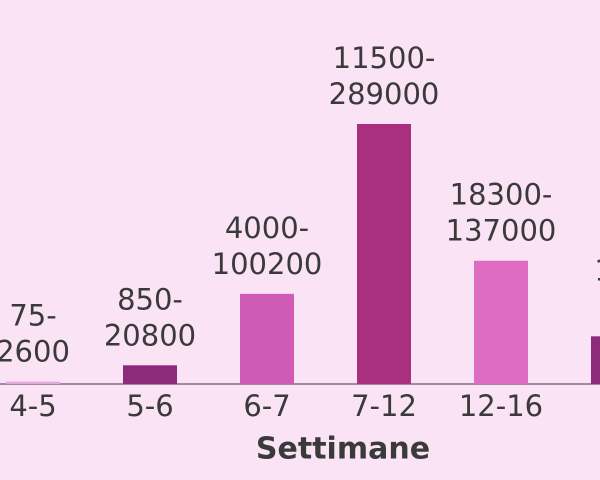 The image size is (600, 480). What do you see at coordinates (32, 316) in the screenshot?
I see `value-label-line: 75-` at bounding box center [32, 316].